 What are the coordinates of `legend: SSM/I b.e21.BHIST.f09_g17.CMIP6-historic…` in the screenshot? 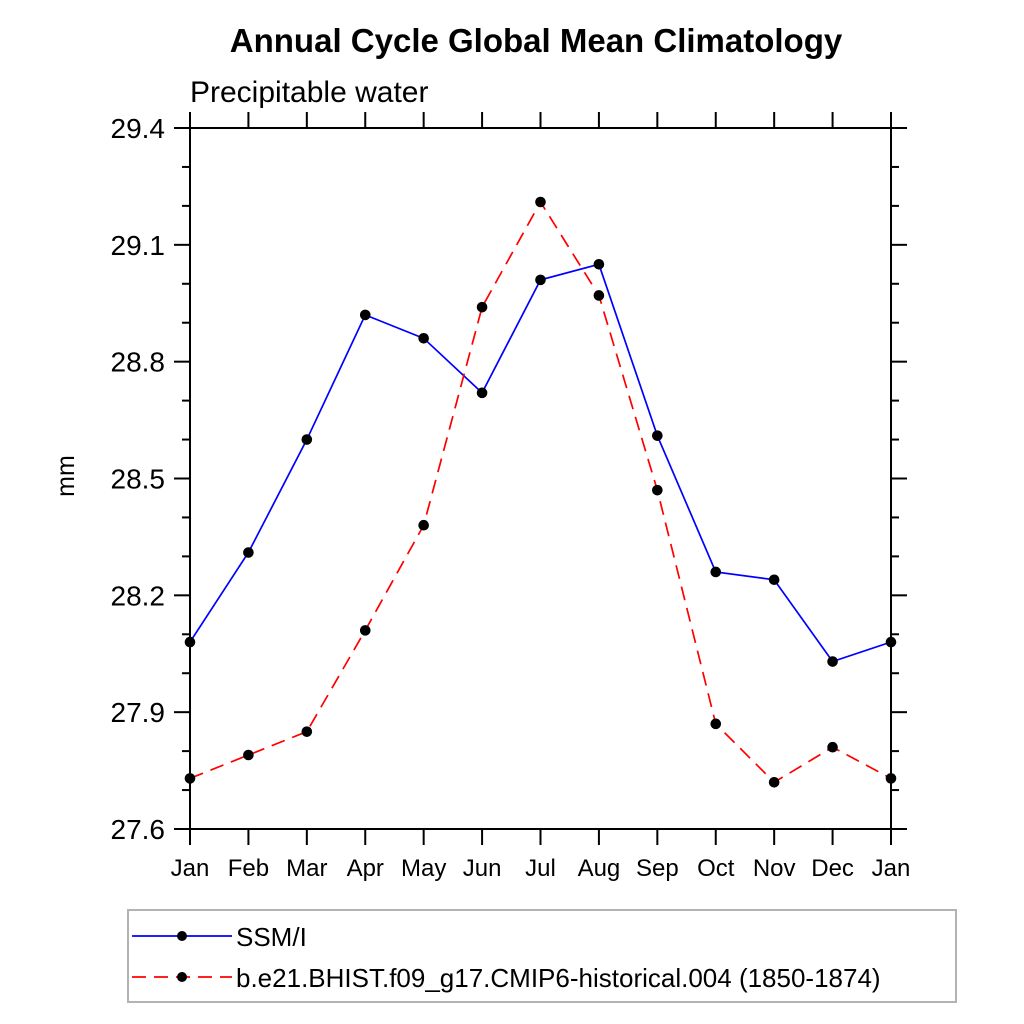 It's located at (542, 956).